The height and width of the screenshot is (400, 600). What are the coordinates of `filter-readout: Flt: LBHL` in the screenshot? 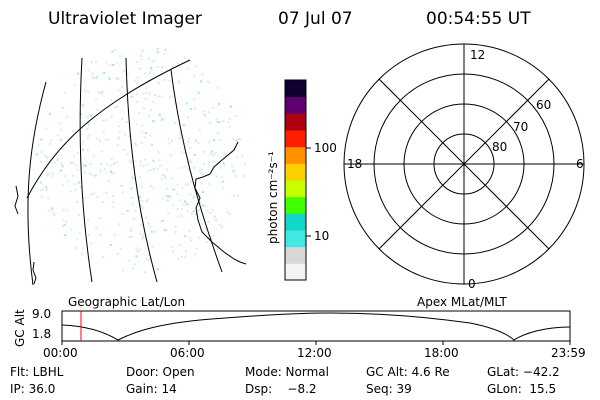 It's located at (37, 372).